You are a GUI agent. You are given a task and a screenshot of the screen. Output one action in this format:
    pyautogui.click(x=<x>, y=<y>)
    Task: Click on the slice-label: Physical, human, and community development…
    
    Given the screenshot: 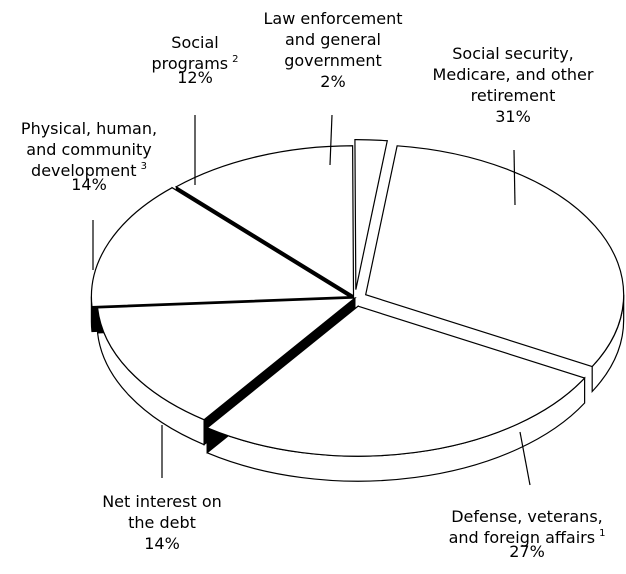 What is the action you would take?
    pyautogui.click(x=89, y=156)
    